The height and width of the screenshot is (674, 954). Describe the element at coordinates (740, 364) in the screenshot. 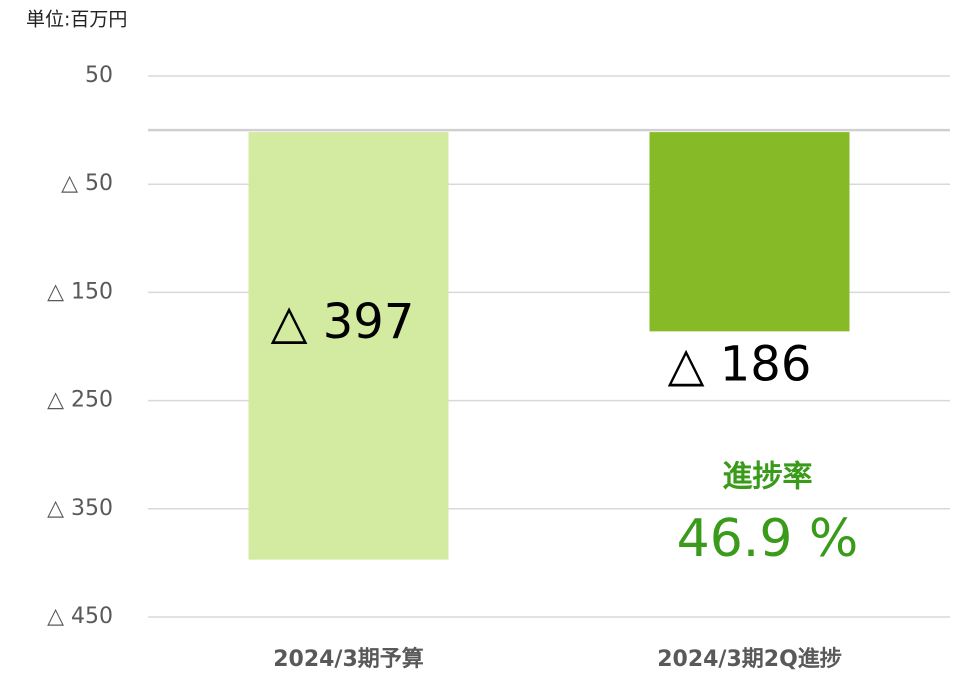

I see `value-label: △ 186` at that location.